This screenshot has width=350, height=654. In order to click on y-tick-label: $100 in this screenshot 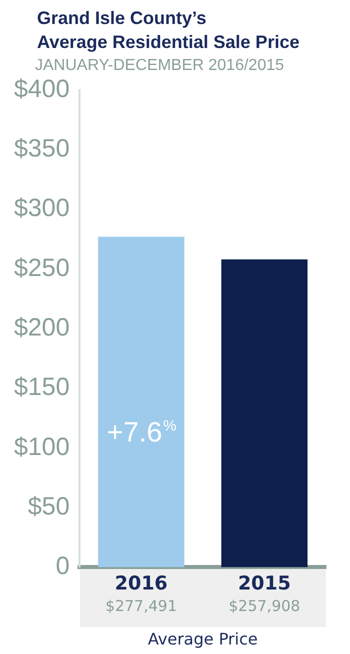, I will do `click(42, 446)`.